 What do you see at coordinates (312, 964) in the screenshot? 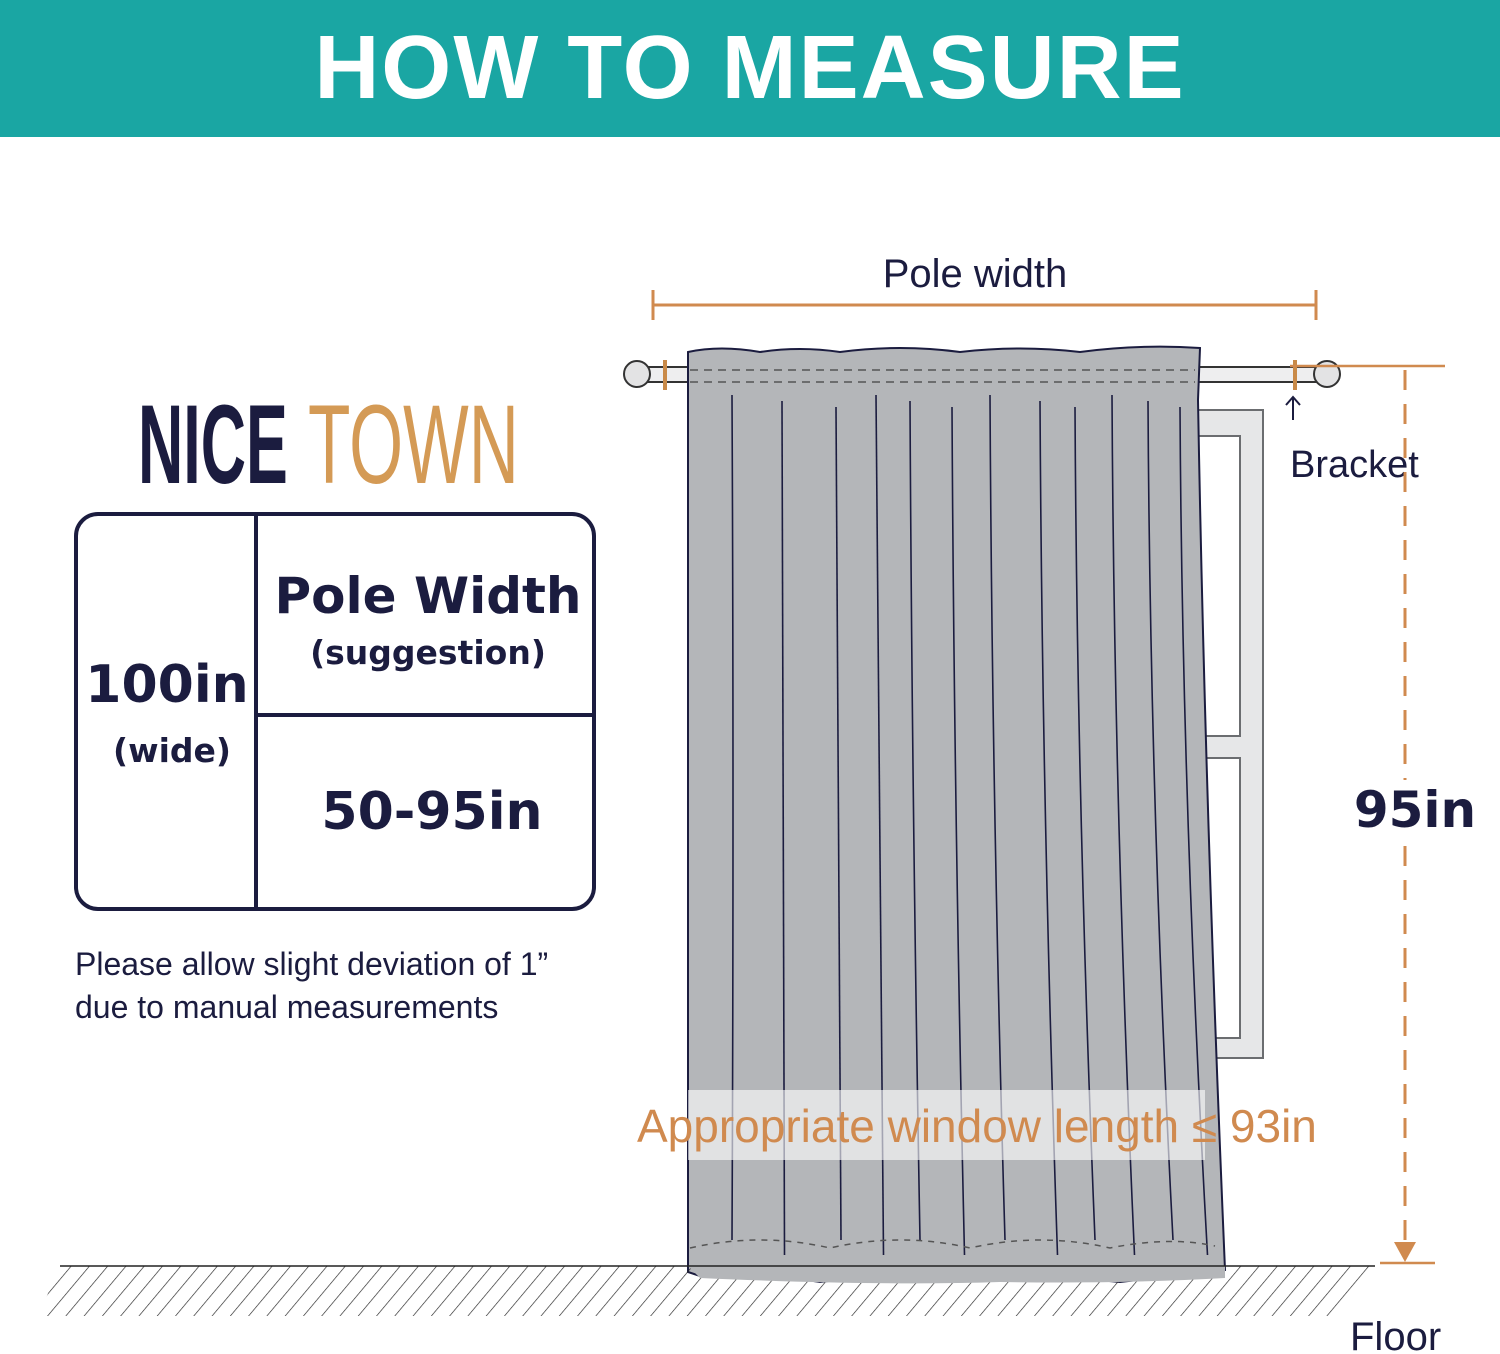
I see `note-line-1: Please allow slight deviation of 1”` at bounding box center [312, 964].